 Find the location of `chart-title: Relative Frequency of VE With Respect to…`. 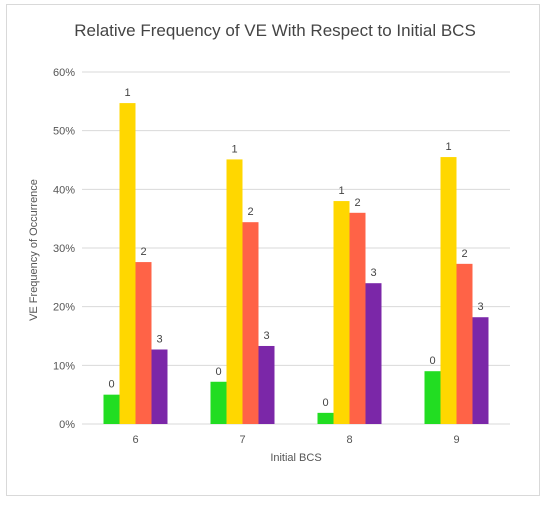

chart-title: Relative Frequency of VE With Respect to… is located at coordinates (275, 30).